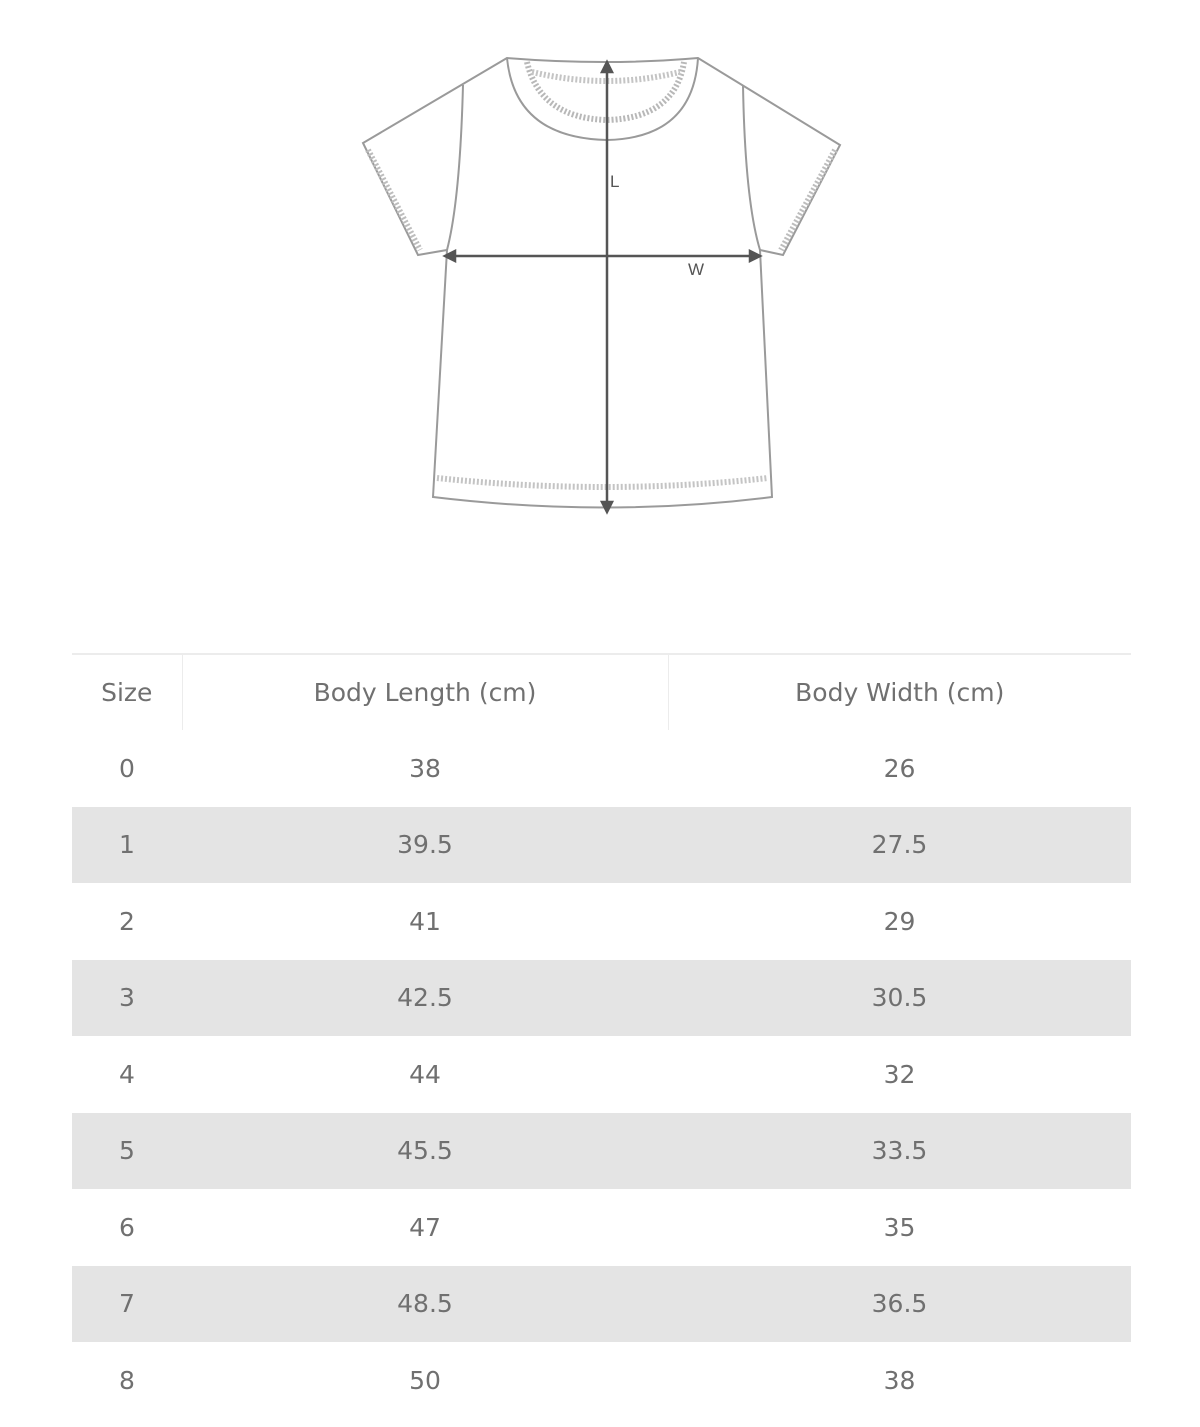  I want to click on cell-size: 5, so click(127, 1151).